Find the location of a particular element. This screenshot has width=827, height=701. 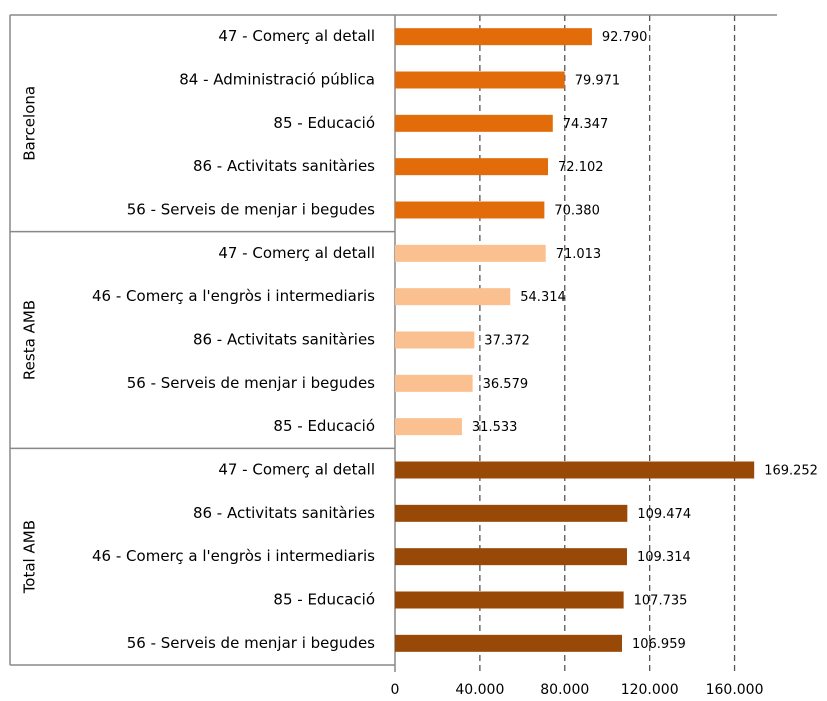

value-label: 54.314 is located at coordinates (543, 297).